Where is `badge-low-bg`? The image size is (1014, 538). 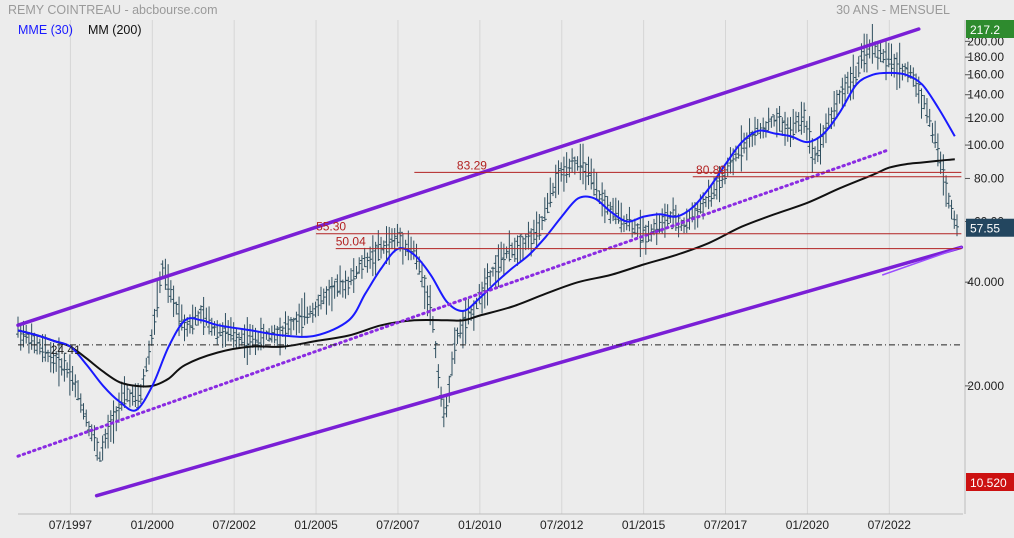
badge-low-bg is located at coordinates (990, 482).